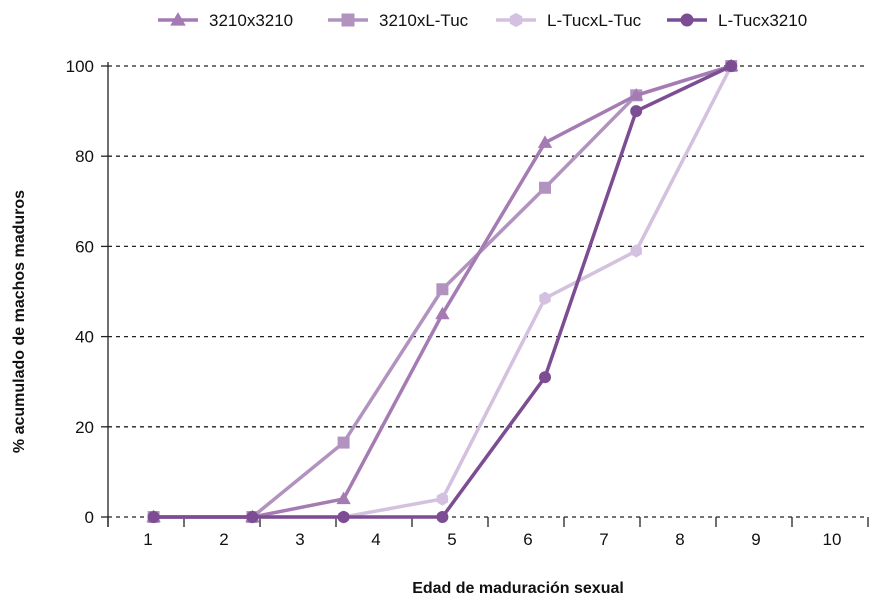  I want to click on legend-label: L-TucxL-Tuc, so click(594, 20).